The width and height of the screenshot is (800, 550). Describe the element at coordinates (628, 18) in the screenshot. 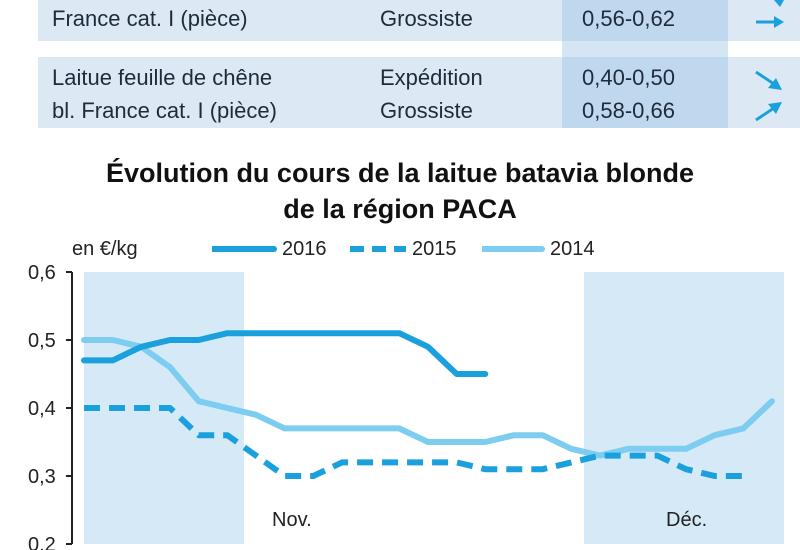

I see `table-cell-price: 0,56-0,62` at that location.